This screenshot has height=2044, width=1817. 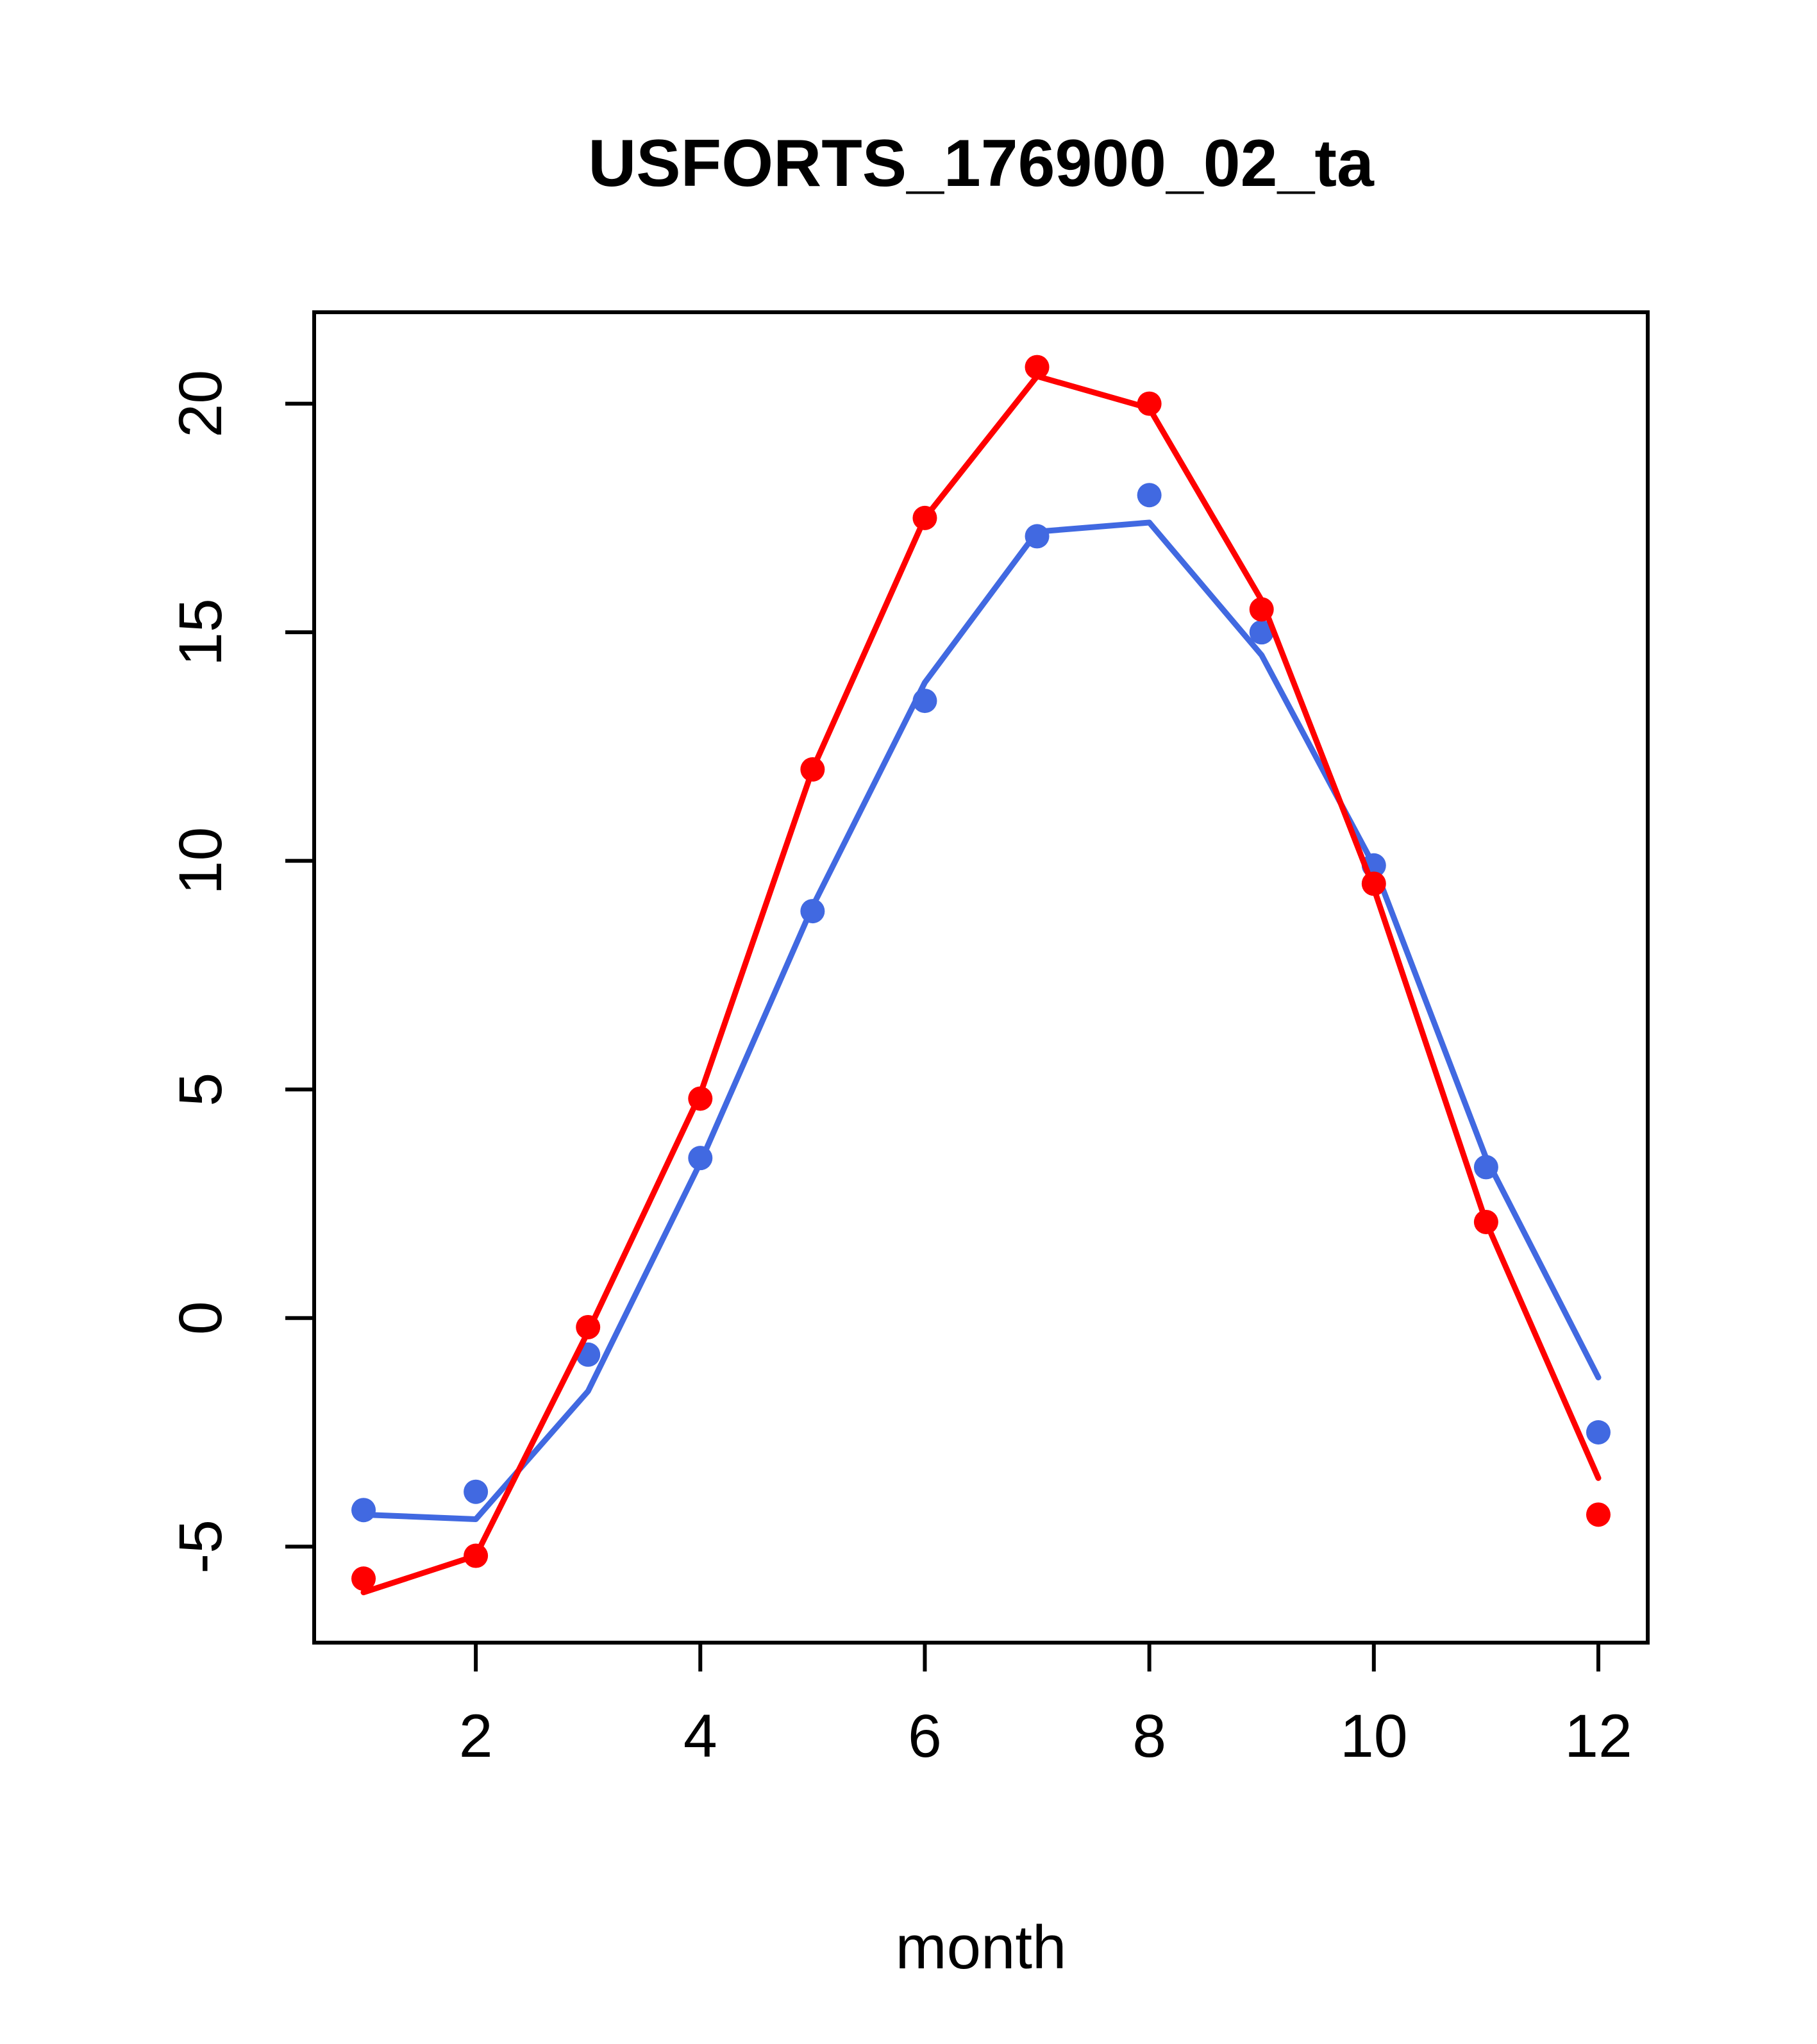 I want to click on x-tick-label: 12, so click(x=1598, y=1736).